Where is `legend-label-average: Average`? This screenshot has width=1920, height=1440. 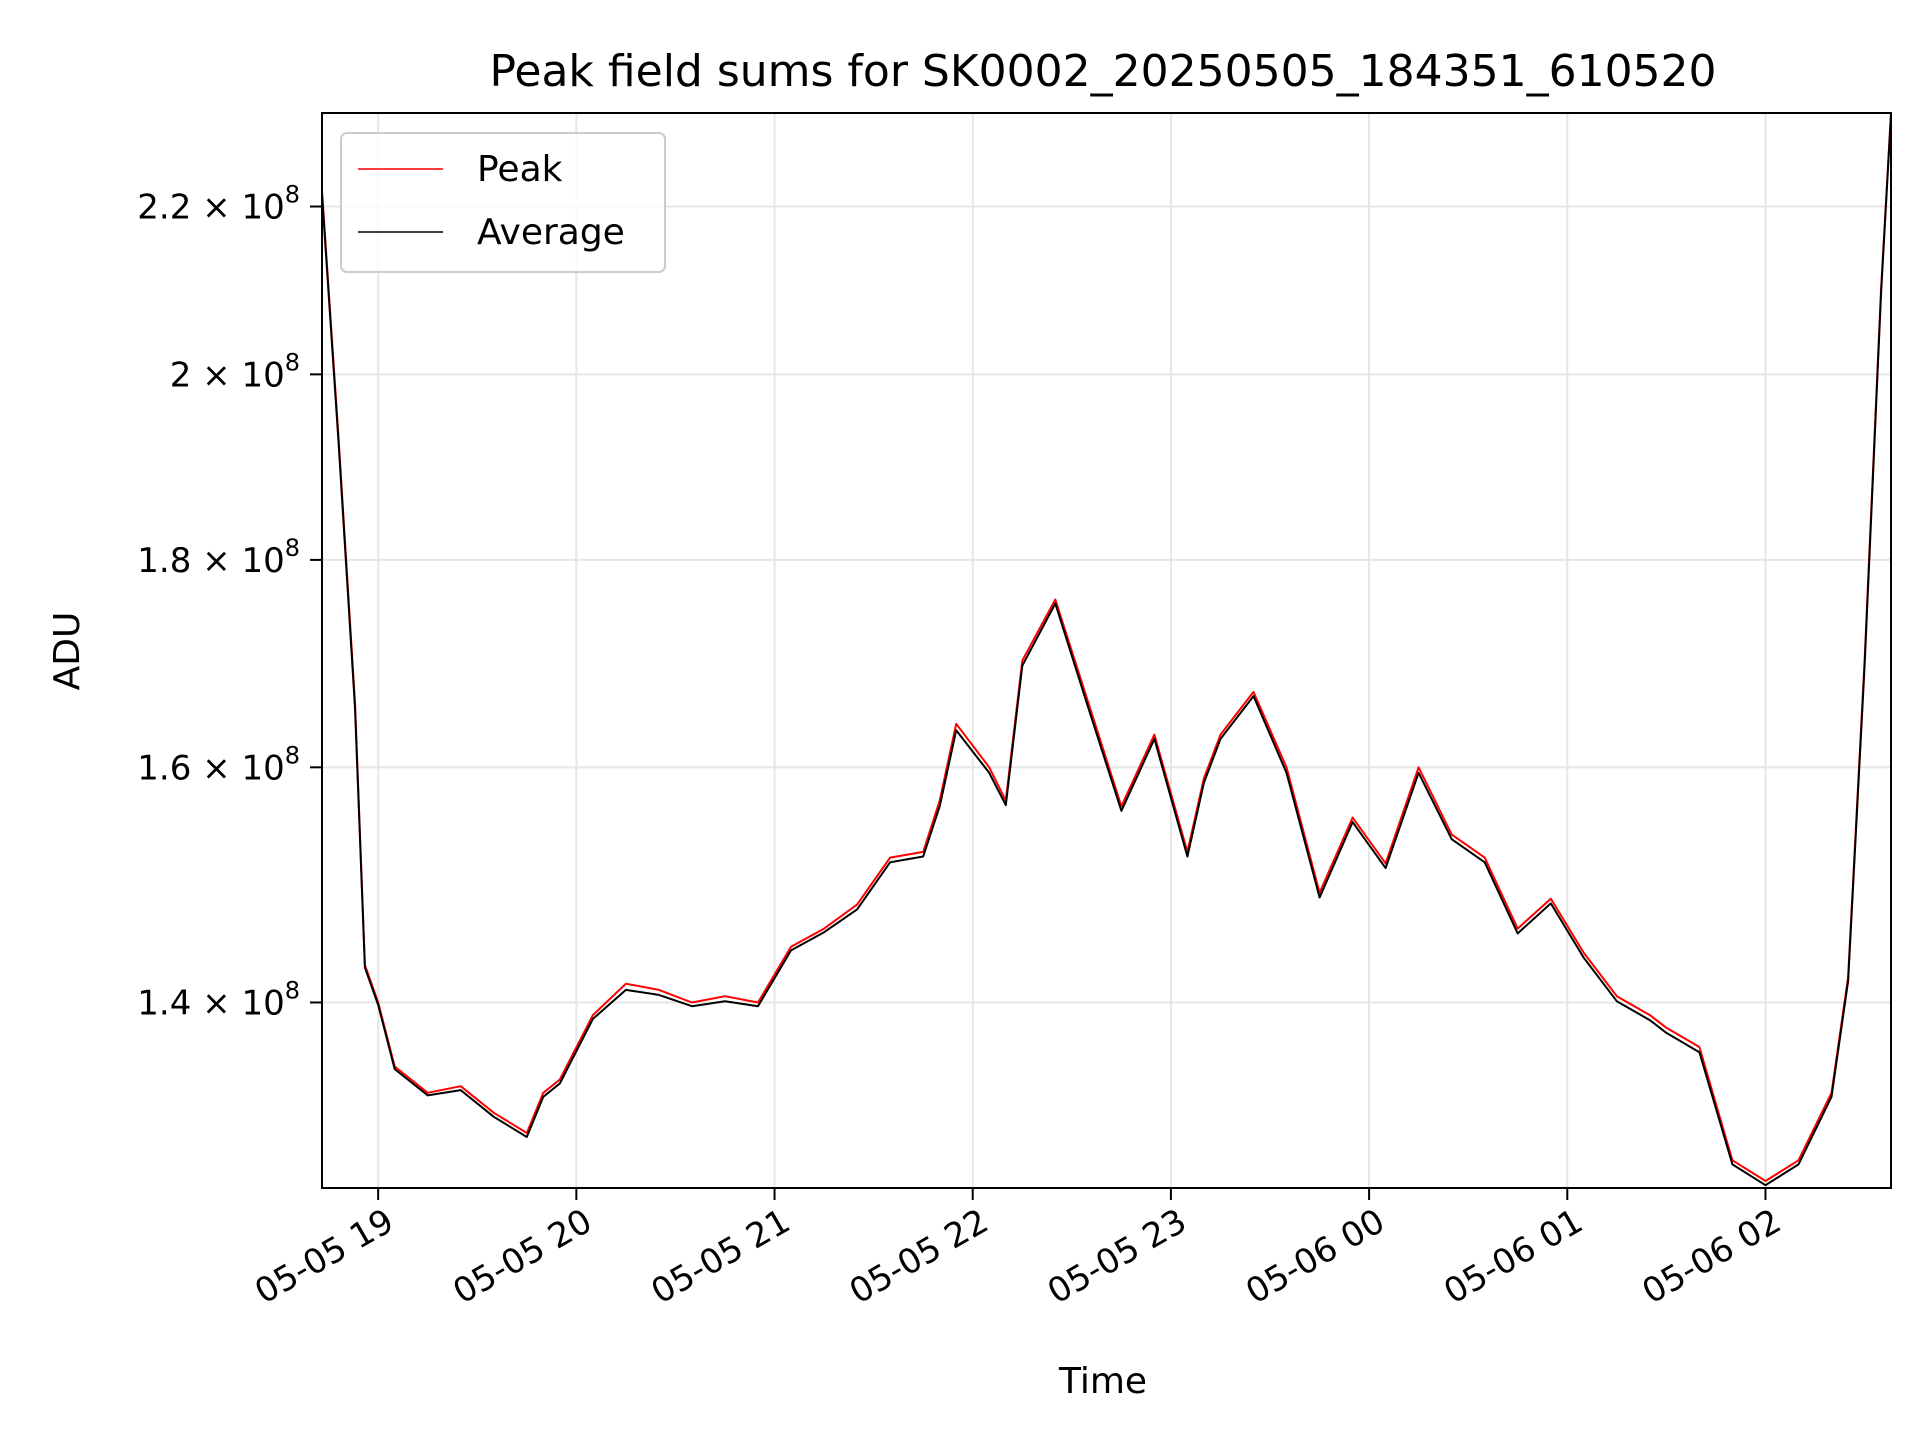
legend-label-average: Average is located at coordinates (551, 232).